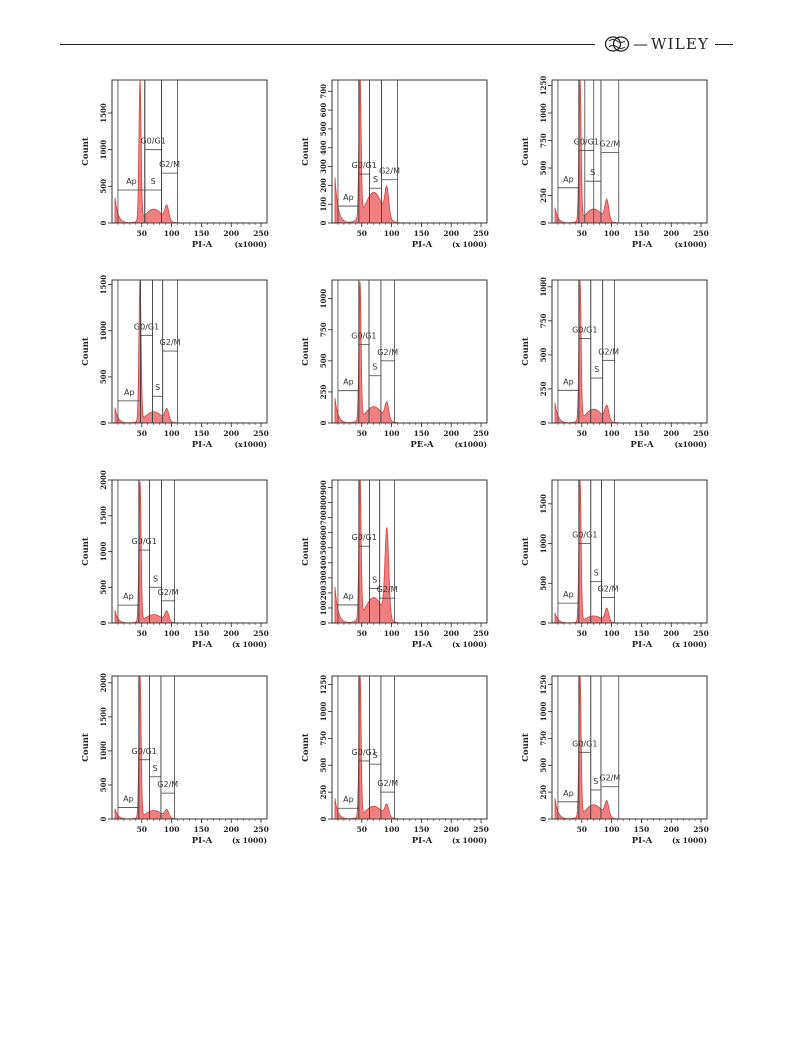  Describe the element at coordinates (584, 743) in the screenshot. I see `gate-label-g0g1: G0/G1` at that location.